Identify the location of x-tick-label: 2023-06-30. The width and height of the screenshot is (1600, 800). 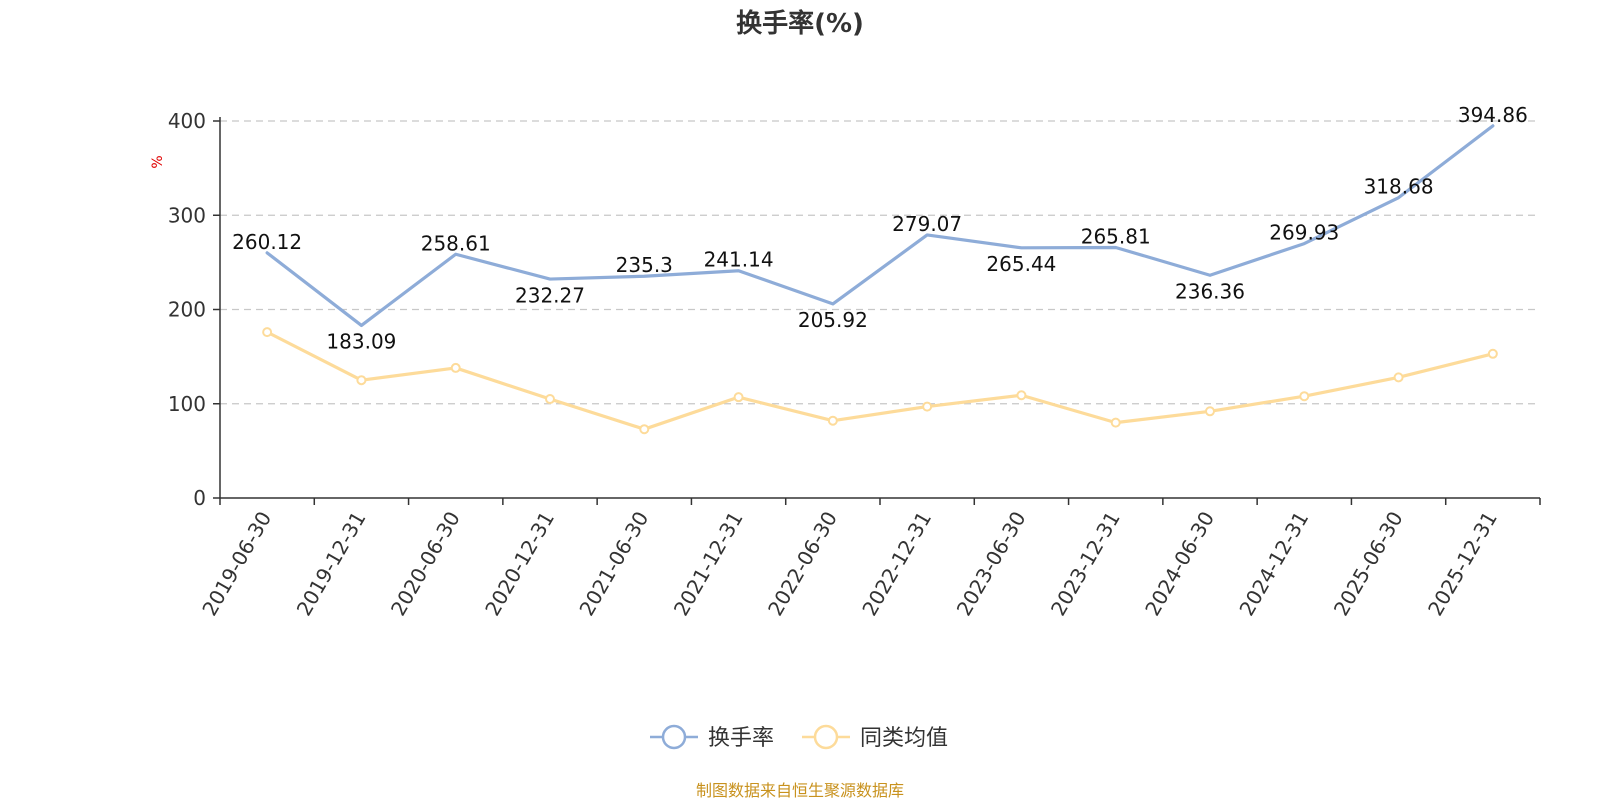
(991, 563).